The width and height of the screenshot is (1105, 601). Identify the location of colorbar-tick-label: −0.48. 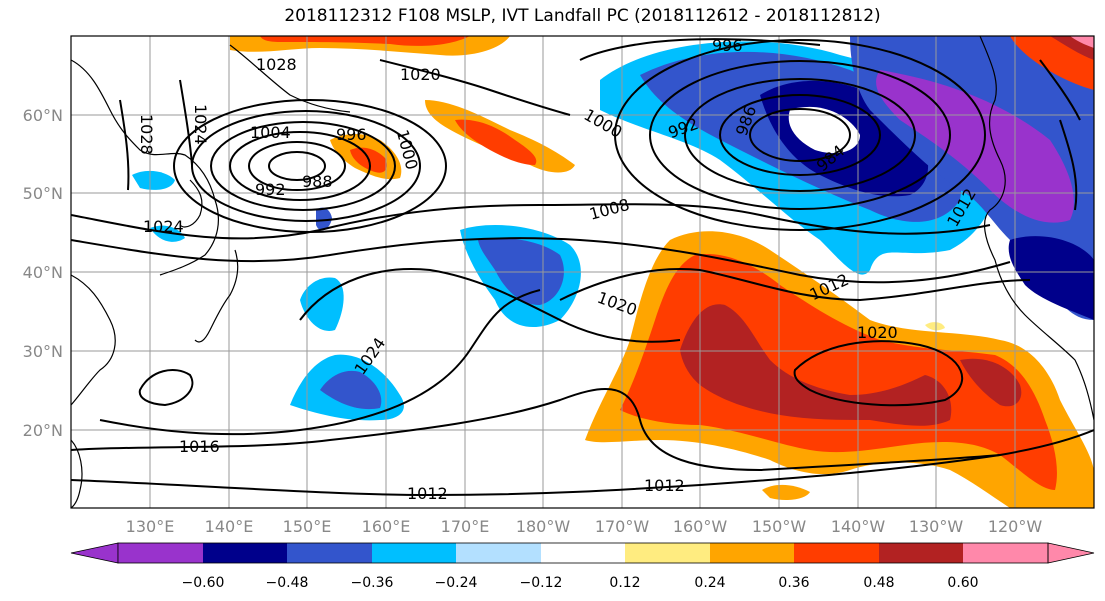
(287, 583).